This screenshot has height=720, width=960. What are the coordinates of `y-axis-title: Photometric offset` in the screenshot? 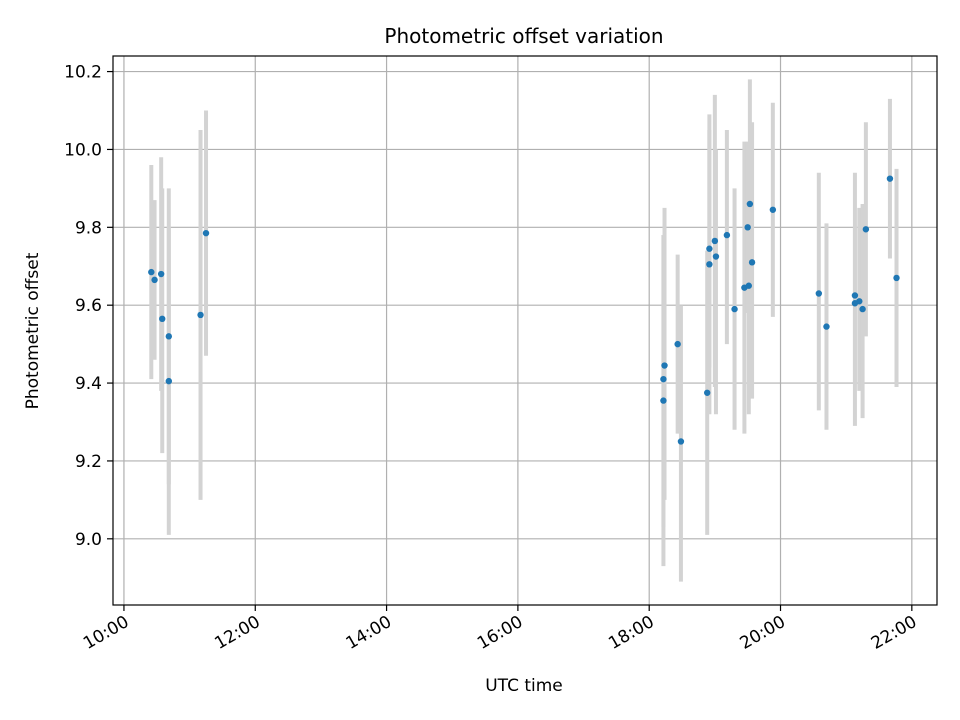 It's located at (33, 330).